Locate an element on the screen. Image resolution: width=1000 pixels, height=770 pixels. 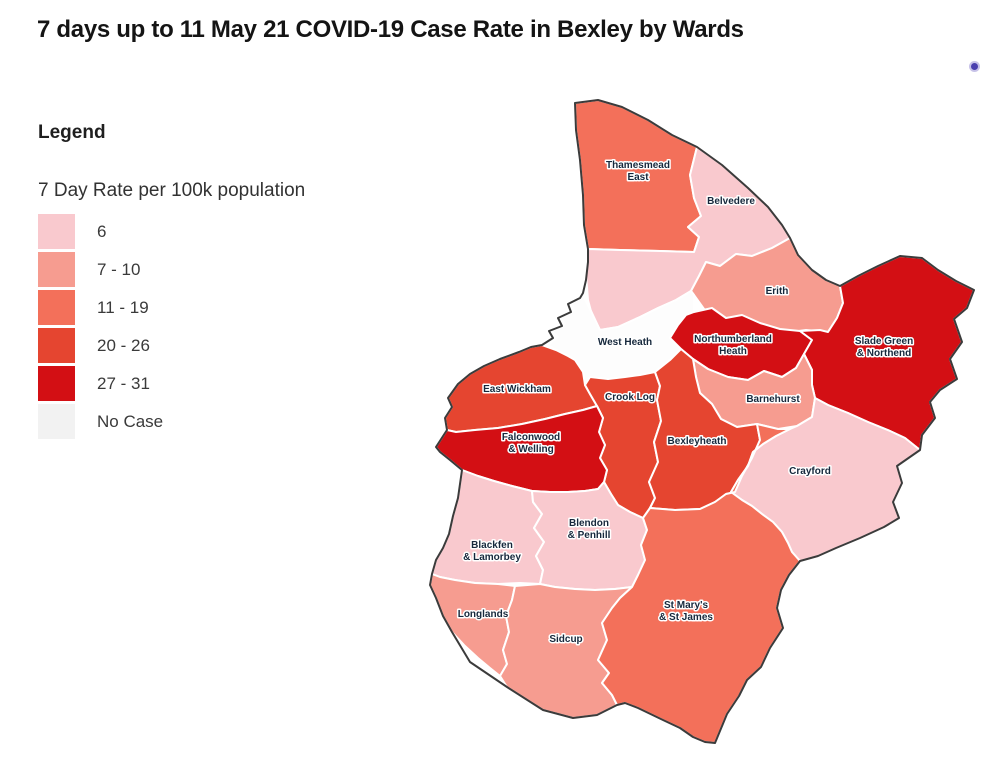
ward-label-st-mary-s-st-james: St Mary's & St James is located at coordinates (686, 611).